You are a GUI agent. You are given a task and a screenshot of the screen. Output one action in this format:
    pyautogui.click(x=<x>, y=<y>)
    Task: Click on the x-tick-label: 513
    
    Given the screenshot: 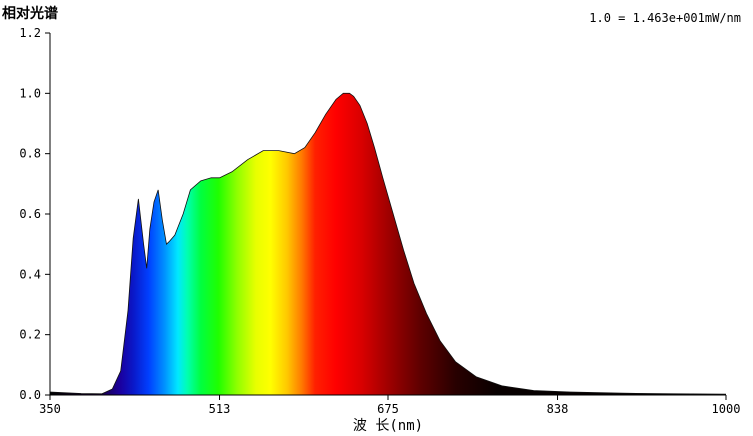 What is the action you would take?
    pyautogui.click(x=220, y=409)
    